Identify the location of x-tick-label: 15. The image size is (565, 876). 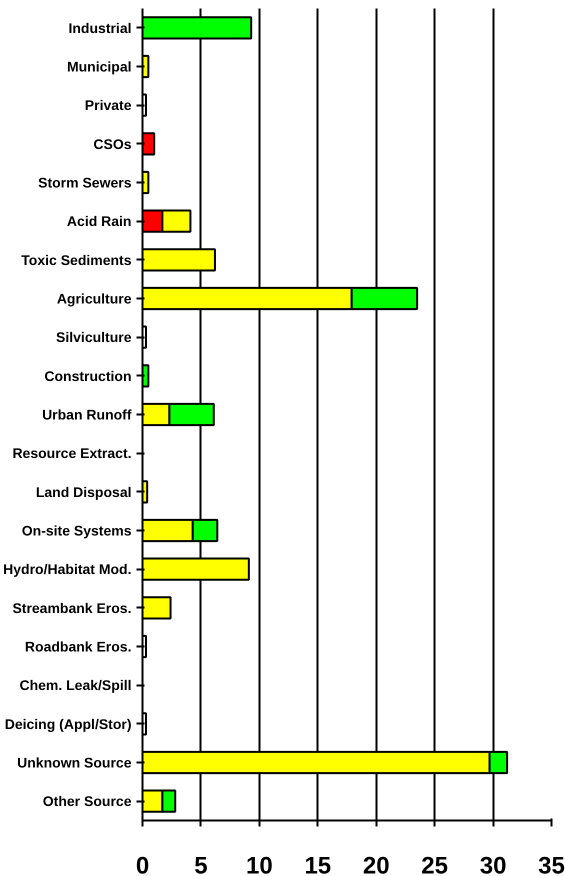
(318, 864).